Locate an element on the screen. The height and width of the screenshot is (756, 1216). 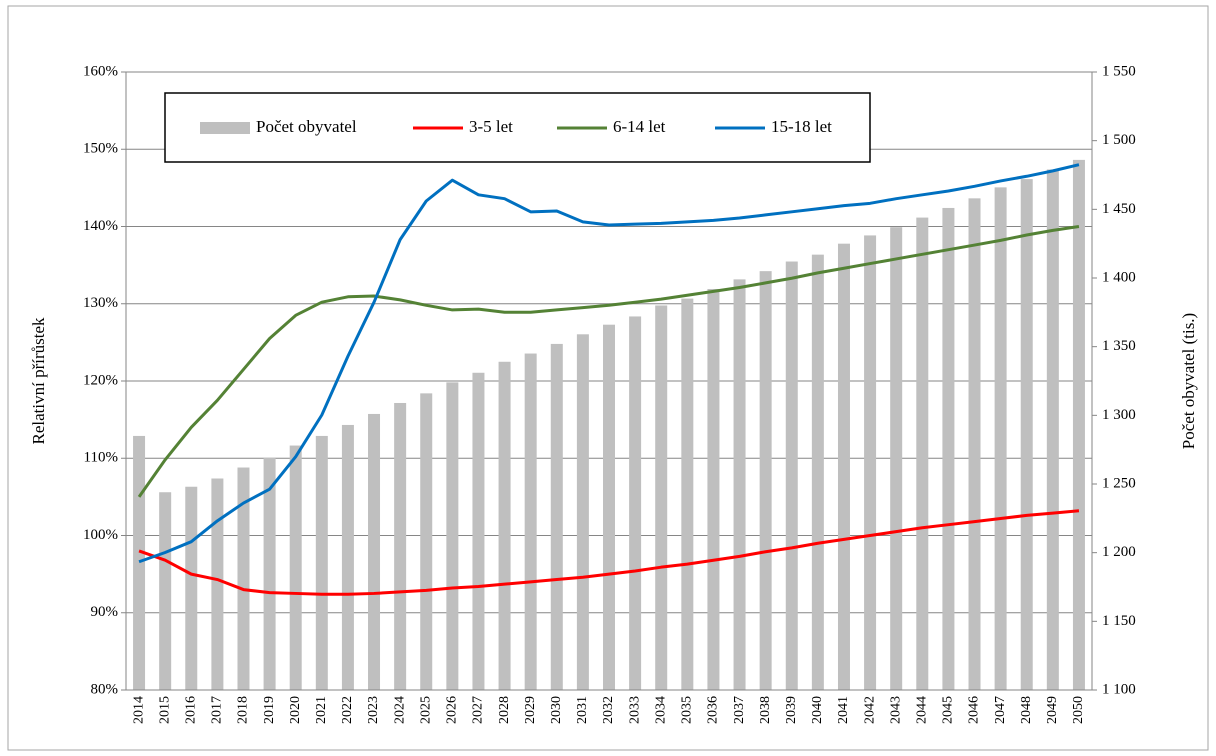
y2-tick-label: 1 150 is located at coordinates (1119, 621).